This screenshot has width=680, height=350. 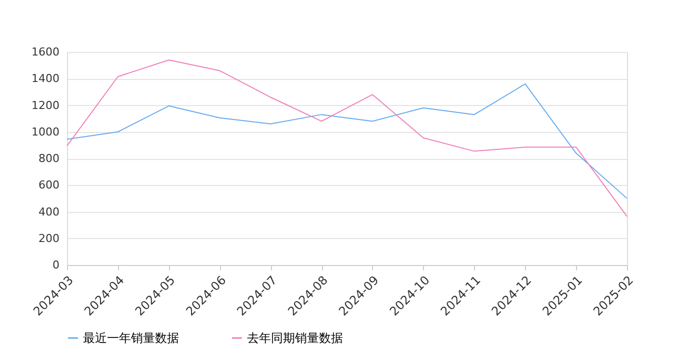 What do you see at coordinates (49, 185) in the screenshot?
I see `y-tick-label: 600` at bounding box center [49, 185].